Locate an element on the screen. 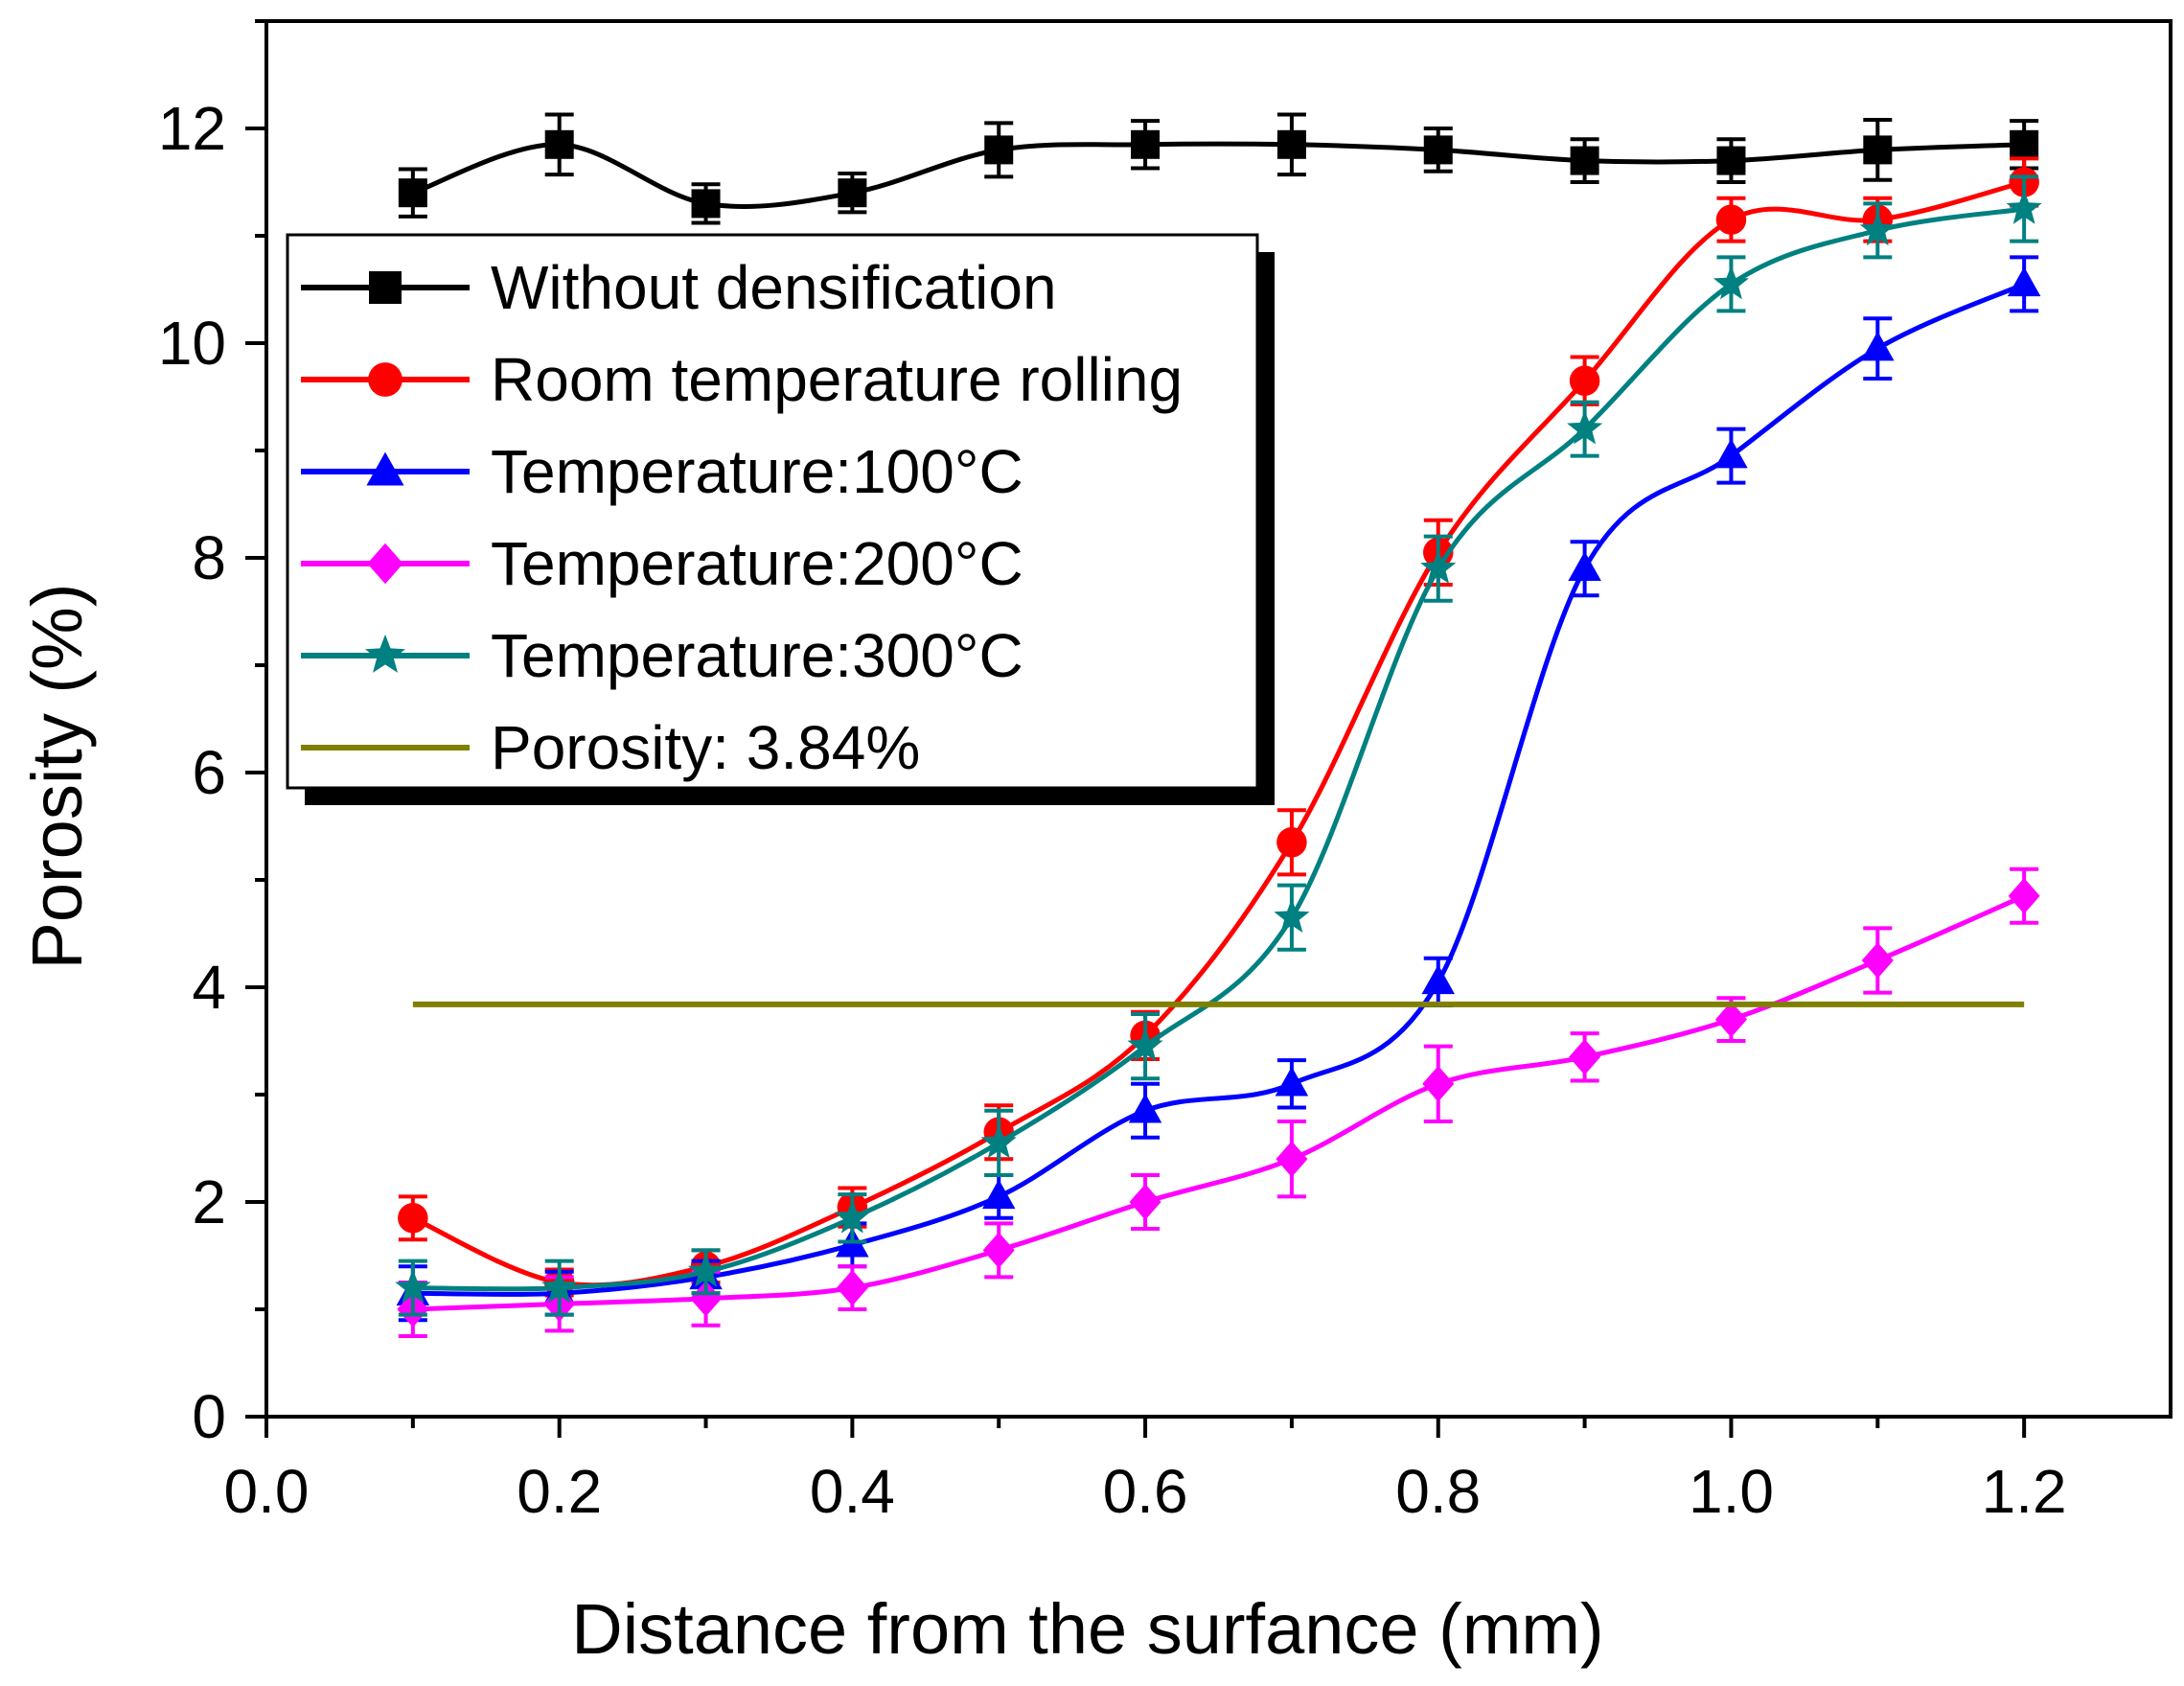 The image size is (2184, 1686). legend-label: Temperature:200°C is located at coordinates (757, 563).